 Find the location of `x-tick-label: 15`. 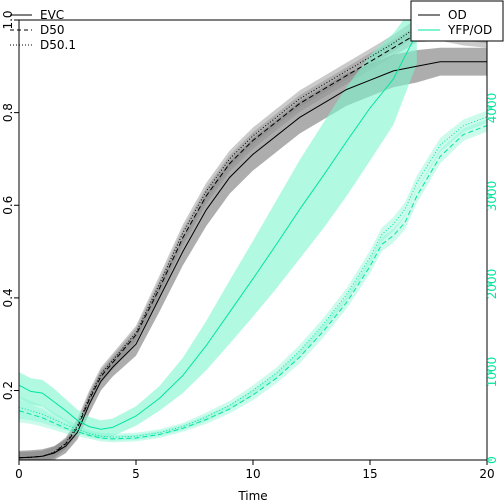

x-tick-label: 15 is located at coordinates (369, 474).